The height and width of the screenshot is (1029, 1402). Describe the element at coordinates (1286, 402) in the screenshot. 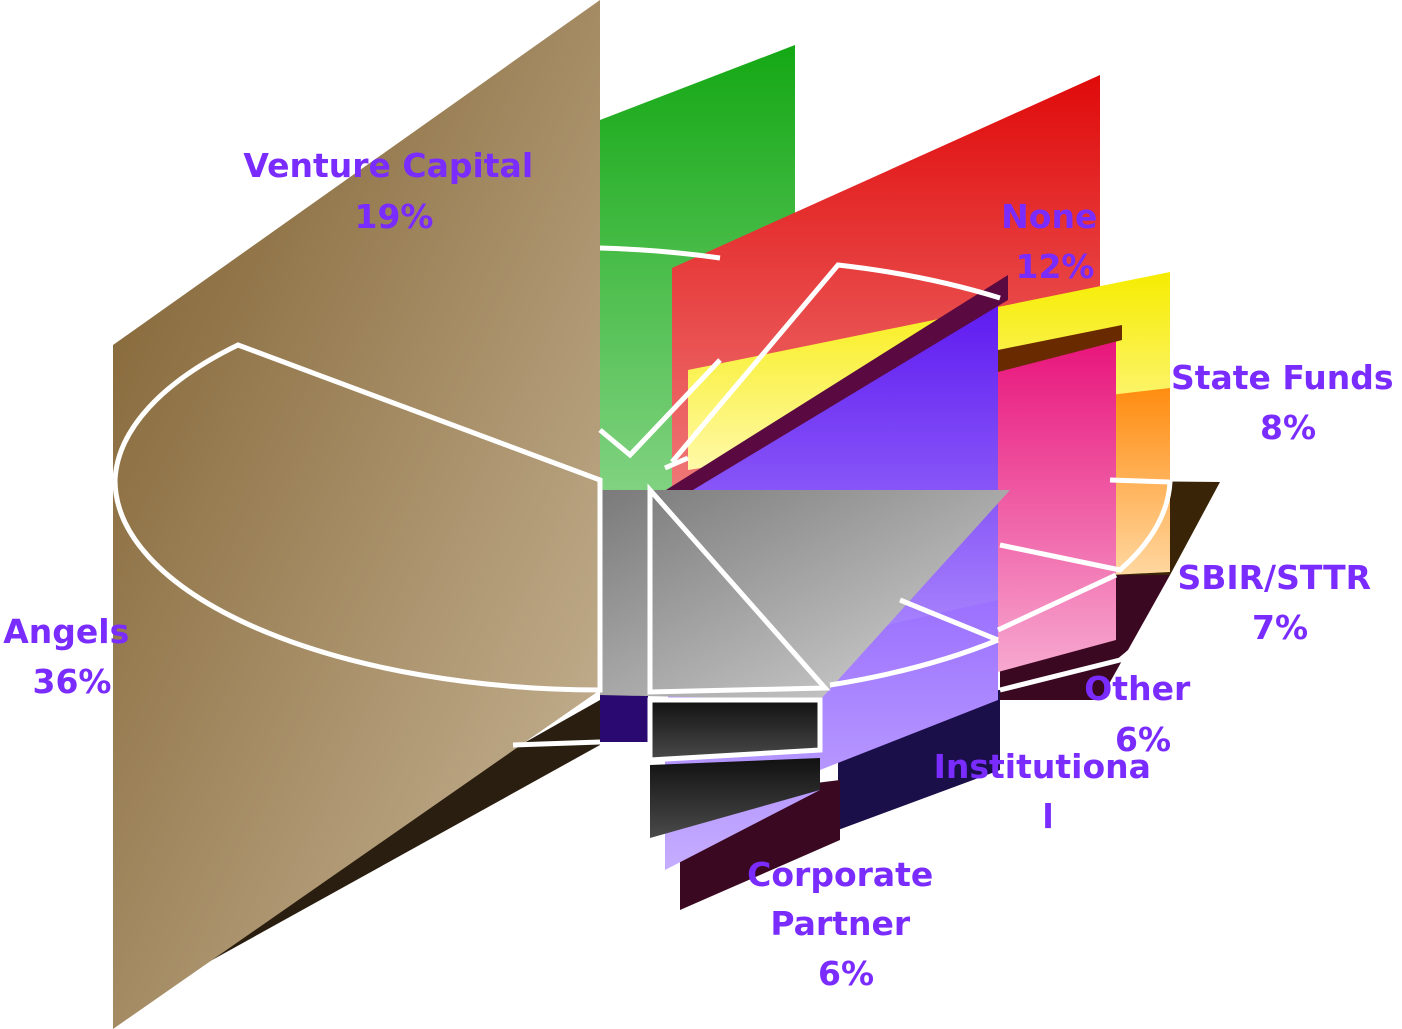

I see `label-state-funds: State Funds 8%` at that location.